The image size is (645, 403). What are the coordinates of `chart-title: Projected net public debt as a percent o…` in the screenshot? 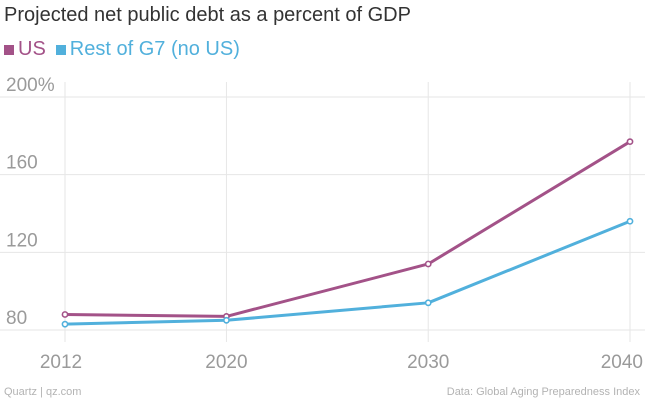 It's located at (207, 15).